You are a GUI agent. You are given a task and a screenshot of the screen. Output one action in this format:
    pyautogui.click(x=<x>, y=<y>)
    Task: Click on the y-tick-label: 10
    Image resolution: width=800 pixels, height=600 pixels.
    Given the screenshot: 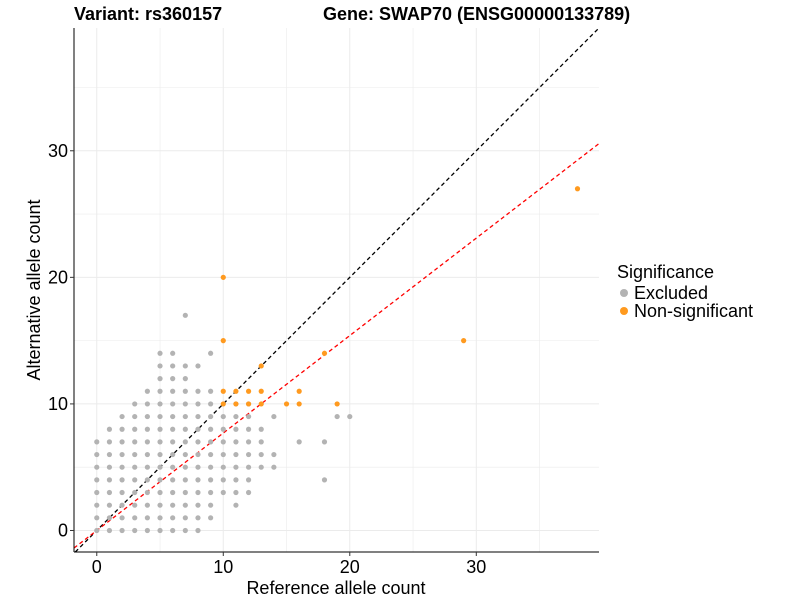 What is the action you would take?
    pyautogui.click(x=58, y=404)
    